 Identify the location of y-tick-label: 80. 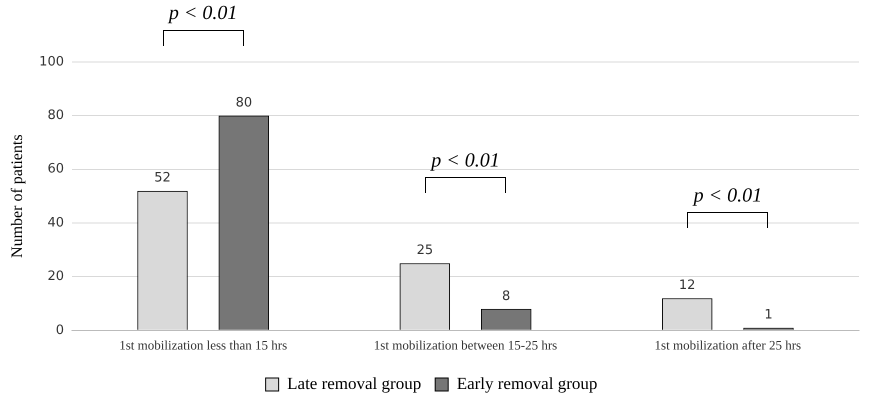
(55, 116).